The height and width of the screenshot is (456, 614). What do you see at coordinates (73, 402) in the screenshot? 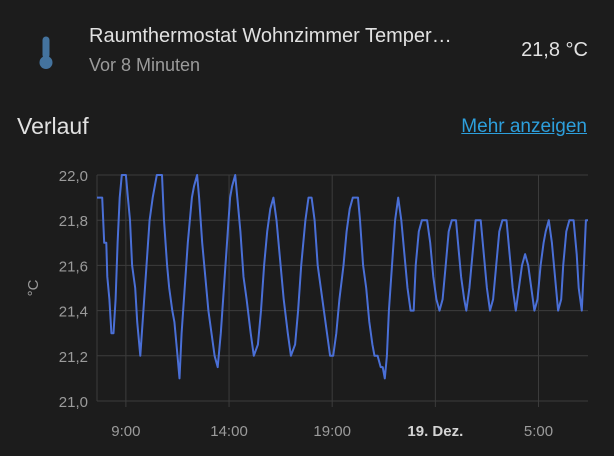
I see `y-tick-label: 21,0` at bounding box center [73, 402].